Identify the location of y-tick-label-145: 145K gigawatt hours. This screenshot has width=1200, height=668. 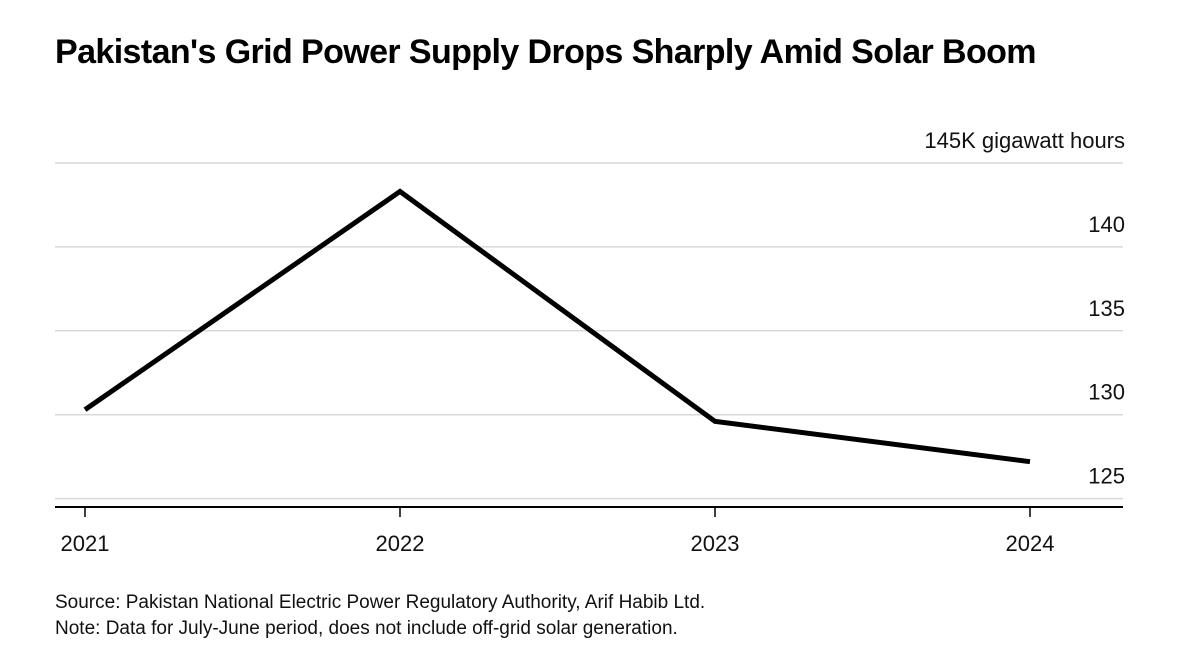
(1024, 140).